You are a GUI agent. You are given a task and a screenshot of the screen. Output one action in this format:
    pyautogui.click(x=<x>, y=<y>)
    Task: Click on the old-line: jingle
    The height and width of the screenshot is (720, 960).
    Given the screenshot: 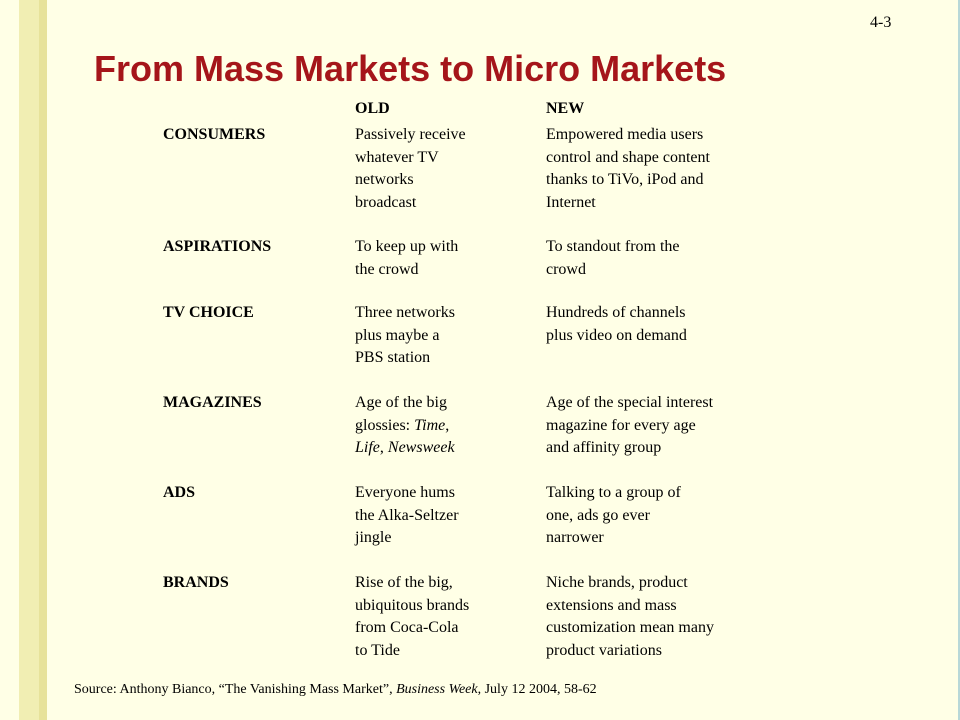 What is the action you would take?
    pyautogui.click(x=373, y=537)
    